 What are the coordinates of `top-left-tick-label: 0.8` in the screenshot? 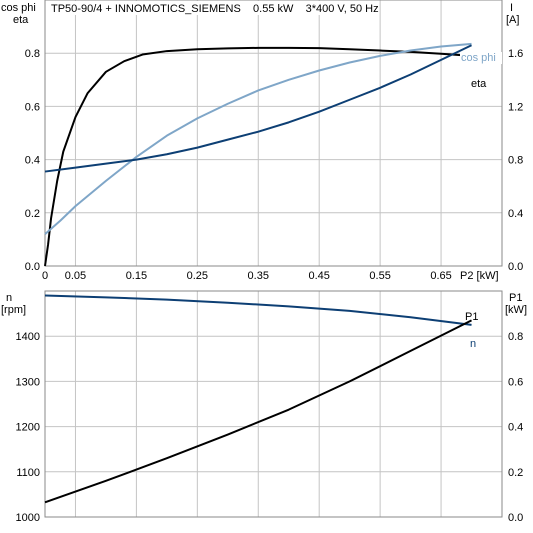 It's located at (32, 54).